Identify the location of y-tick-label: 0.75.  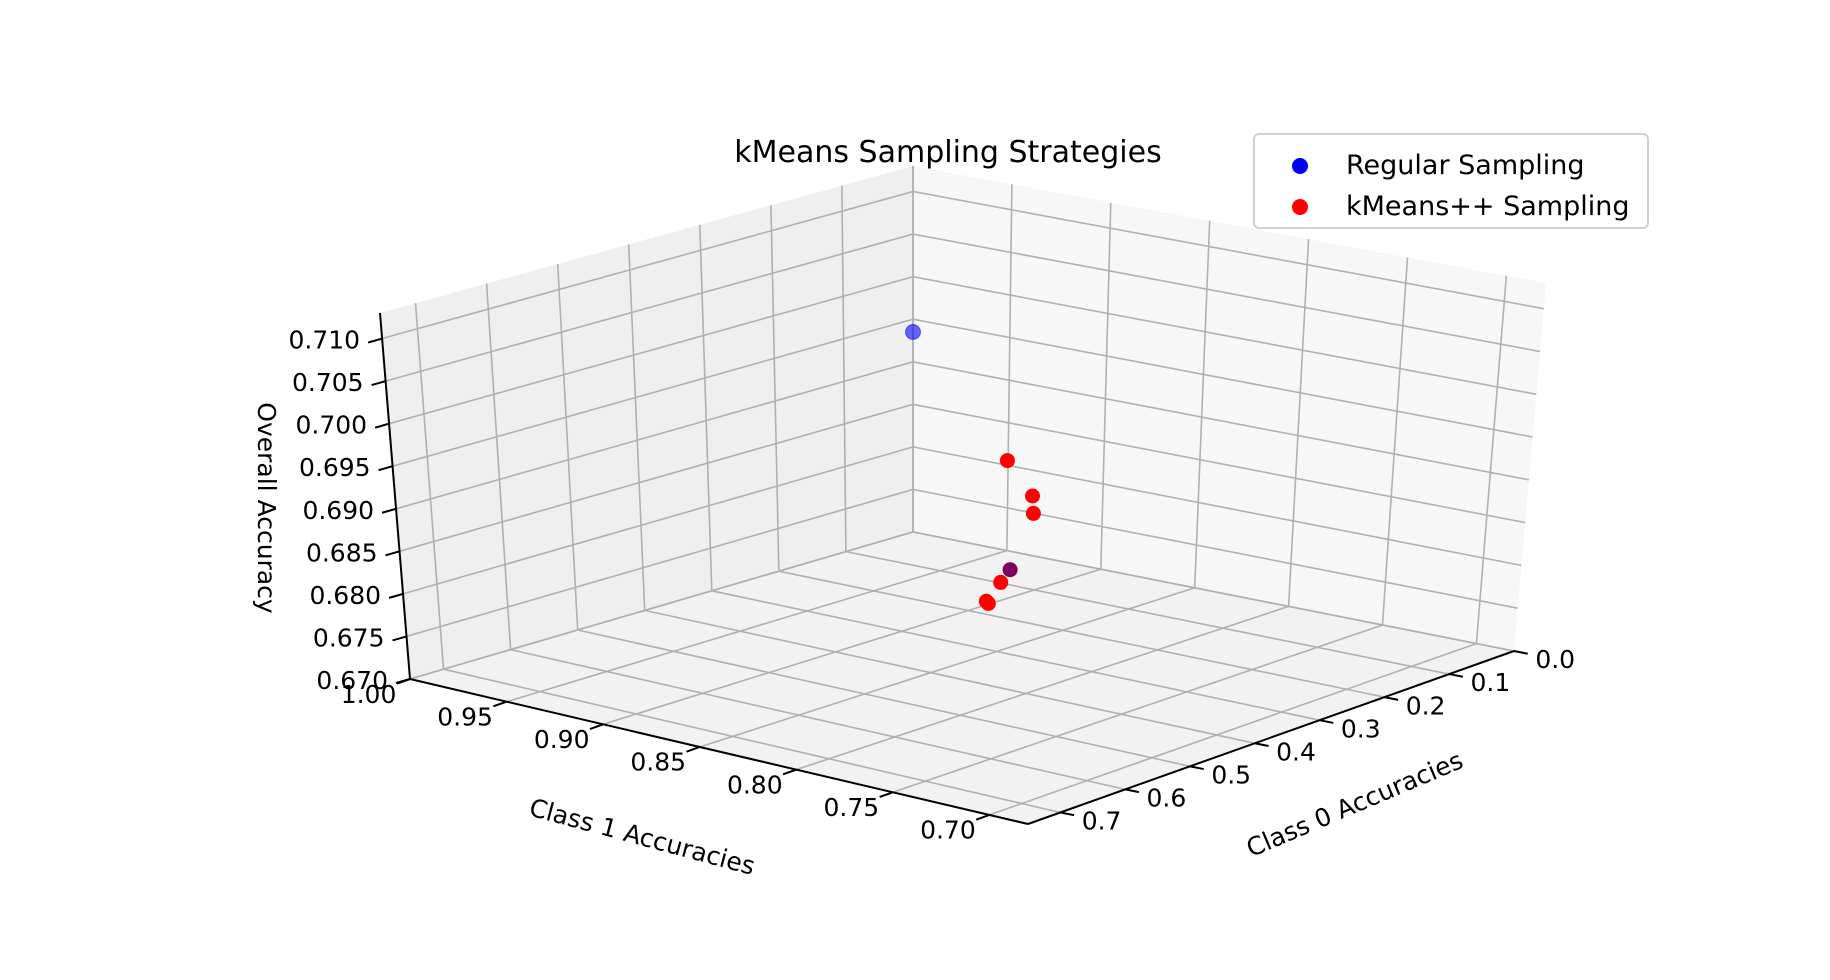
(852, 807).